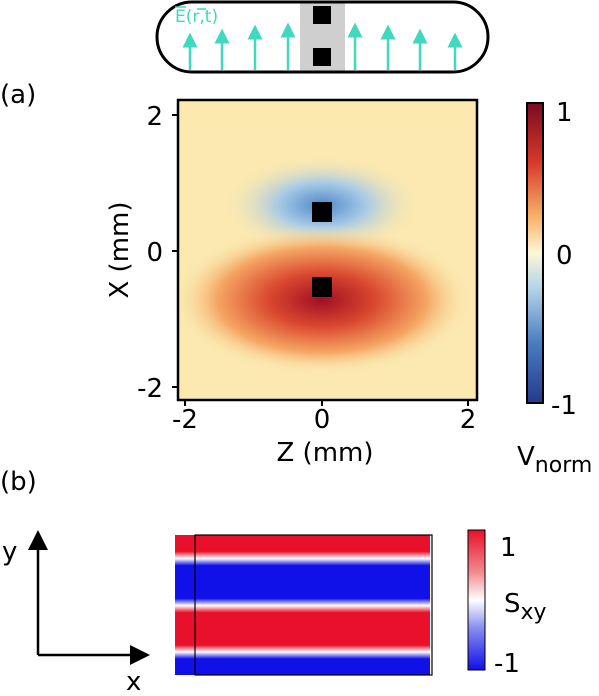 Image resolution: width=599 pixels, height=696 pixels. What do you see at coordinates (512, 604) in the screenshot?
I see `label-part: S` at bounding box center [512, 604].